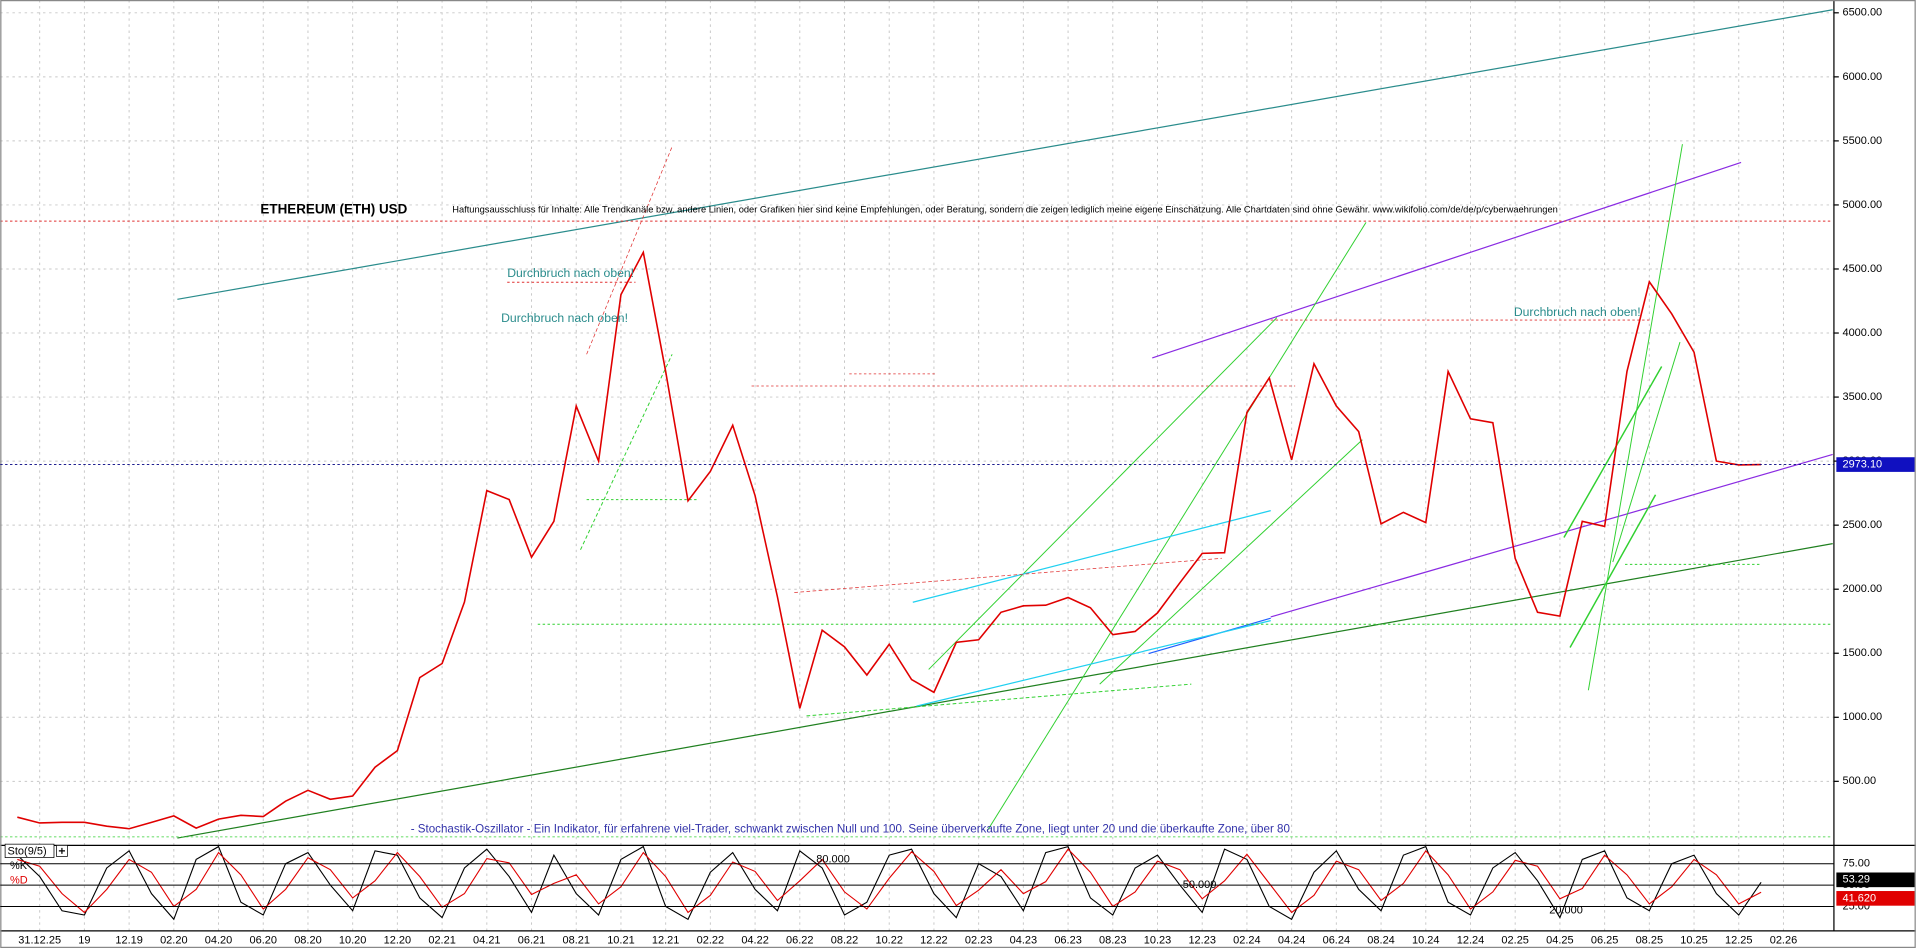  I want to click on indicator-name: Sto(9/5), so click(27, 851).